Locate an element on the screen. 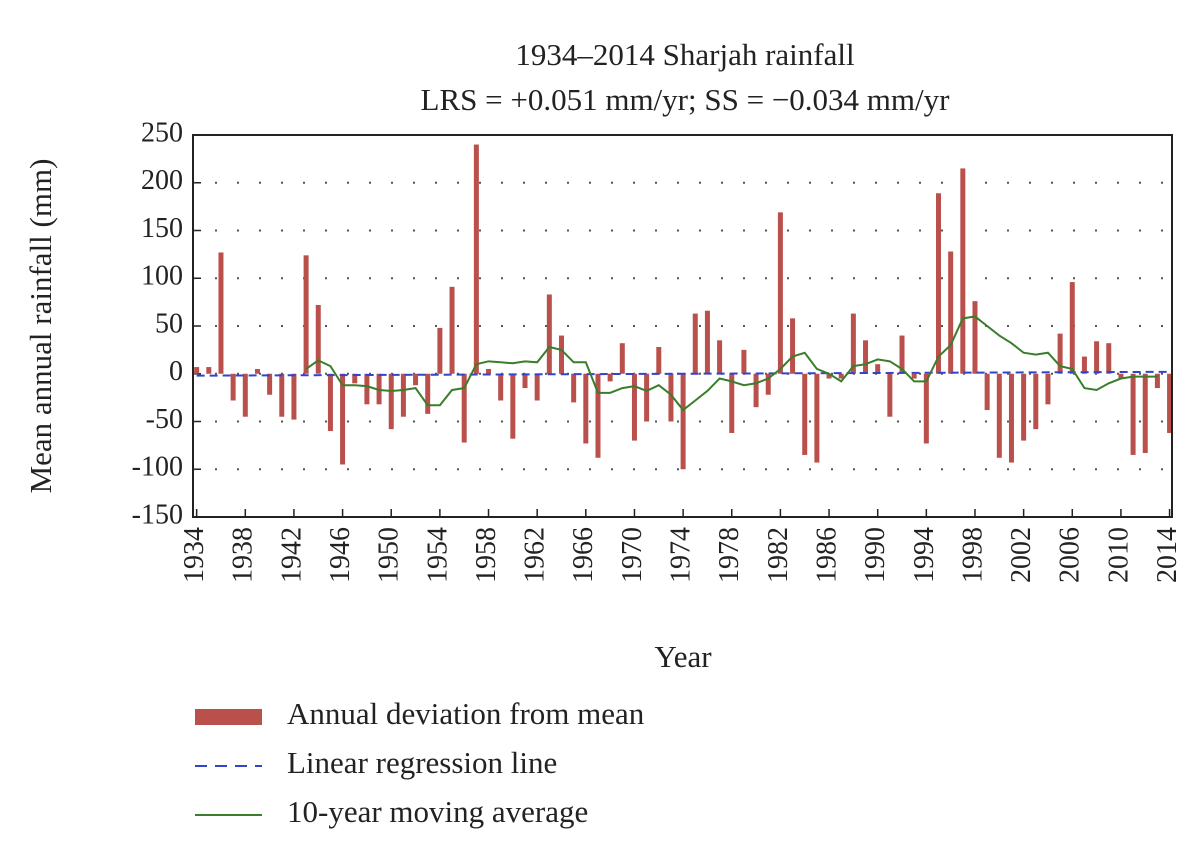  x-tick-label: 1970 is located at coordinates (632, 555).